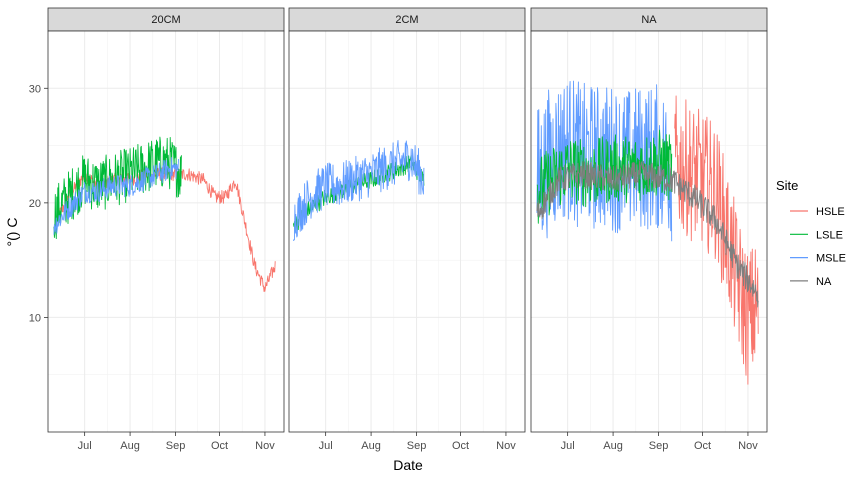 Image resolution: width=864 pixels, height=480 pixels. I want to click on y-tick-label: 10, so click(35, 318).